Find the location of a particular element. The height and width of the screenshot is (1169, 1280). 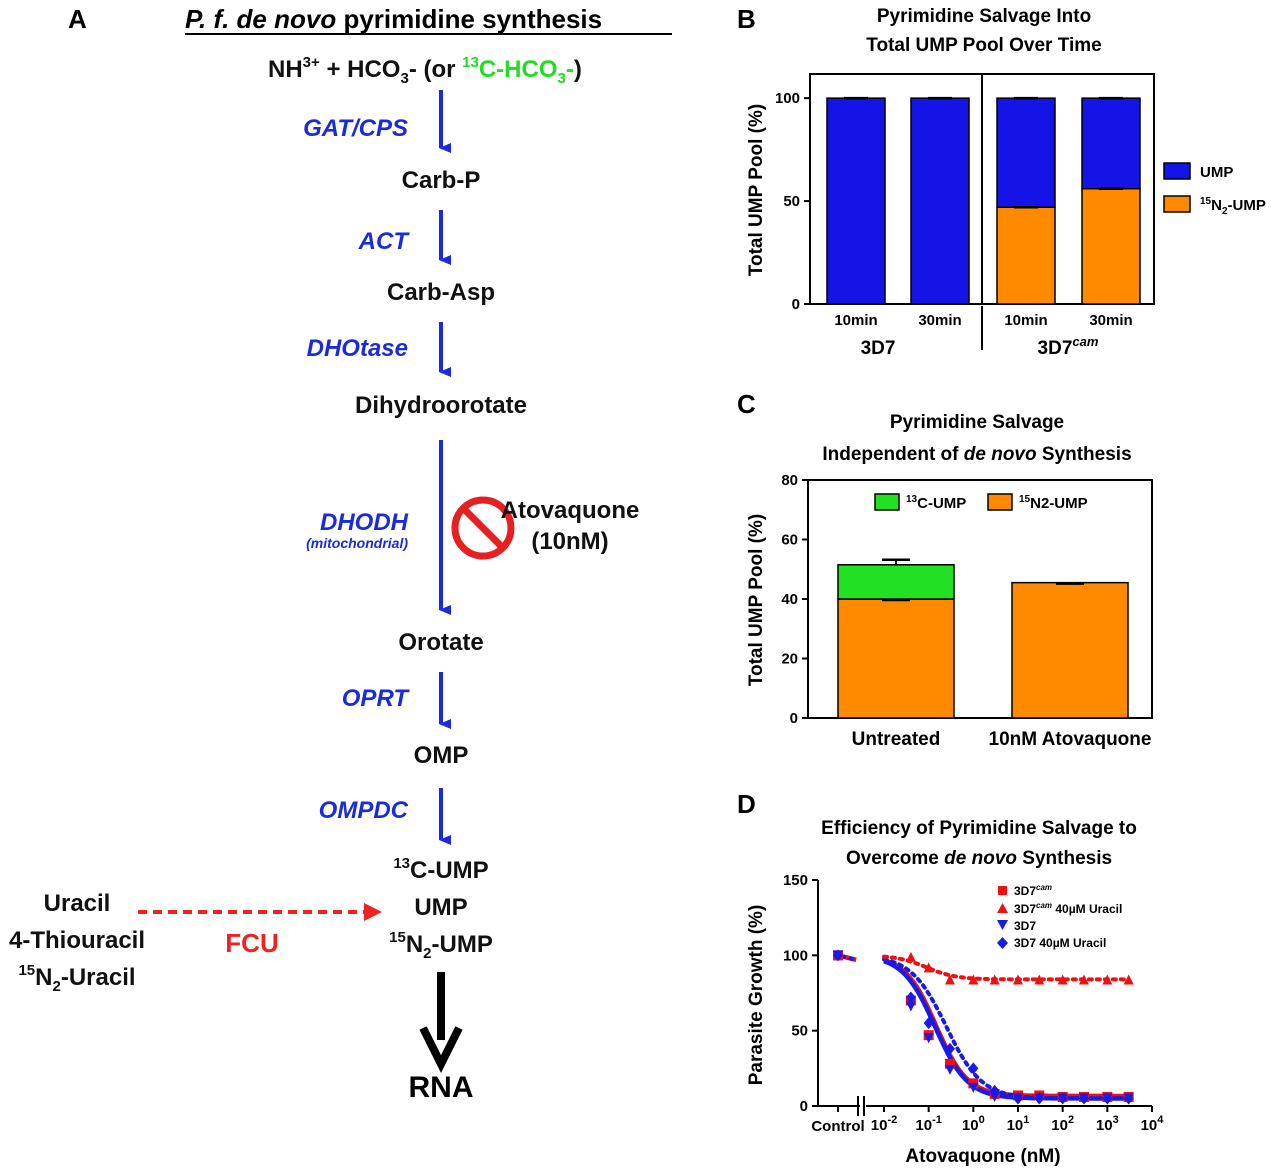

panel-d-control-label: Control is located at coordinates (837, 1126).